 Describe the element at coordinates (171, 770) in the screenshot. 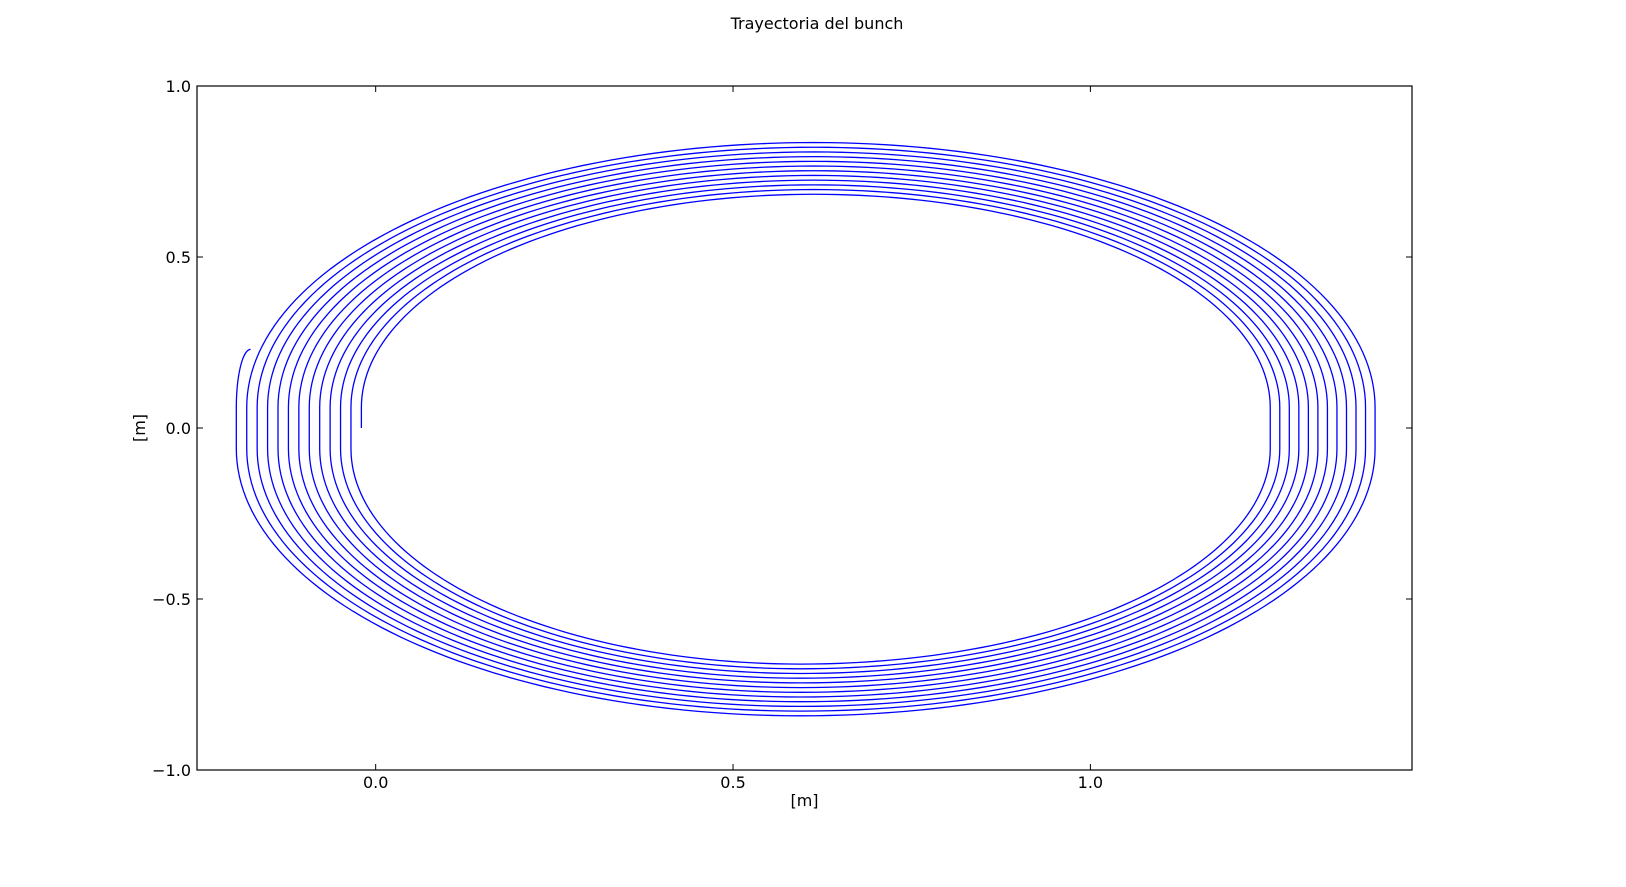

I see `y-tick-label: −1.0` at that location.